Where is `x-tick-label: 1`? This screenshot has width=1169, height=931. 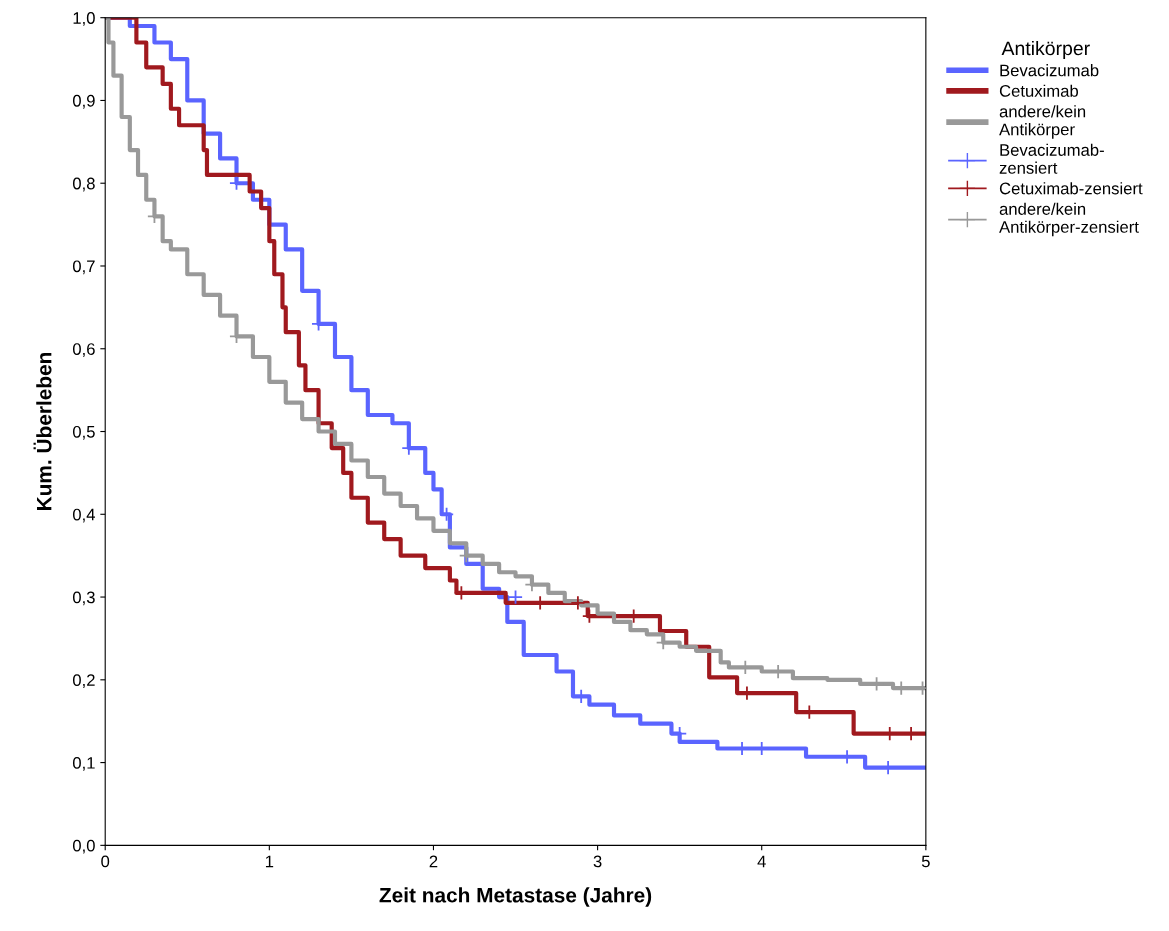
x-tick-label: 1 is located at coordinates (269, 861).